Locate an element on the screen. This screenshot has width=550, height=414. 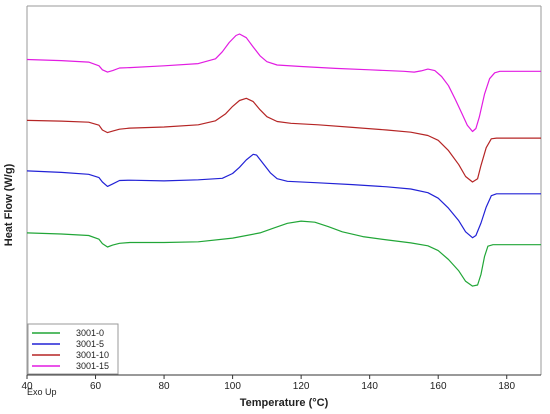
x-tick-label: 60 is located at coordinates (96, 386).